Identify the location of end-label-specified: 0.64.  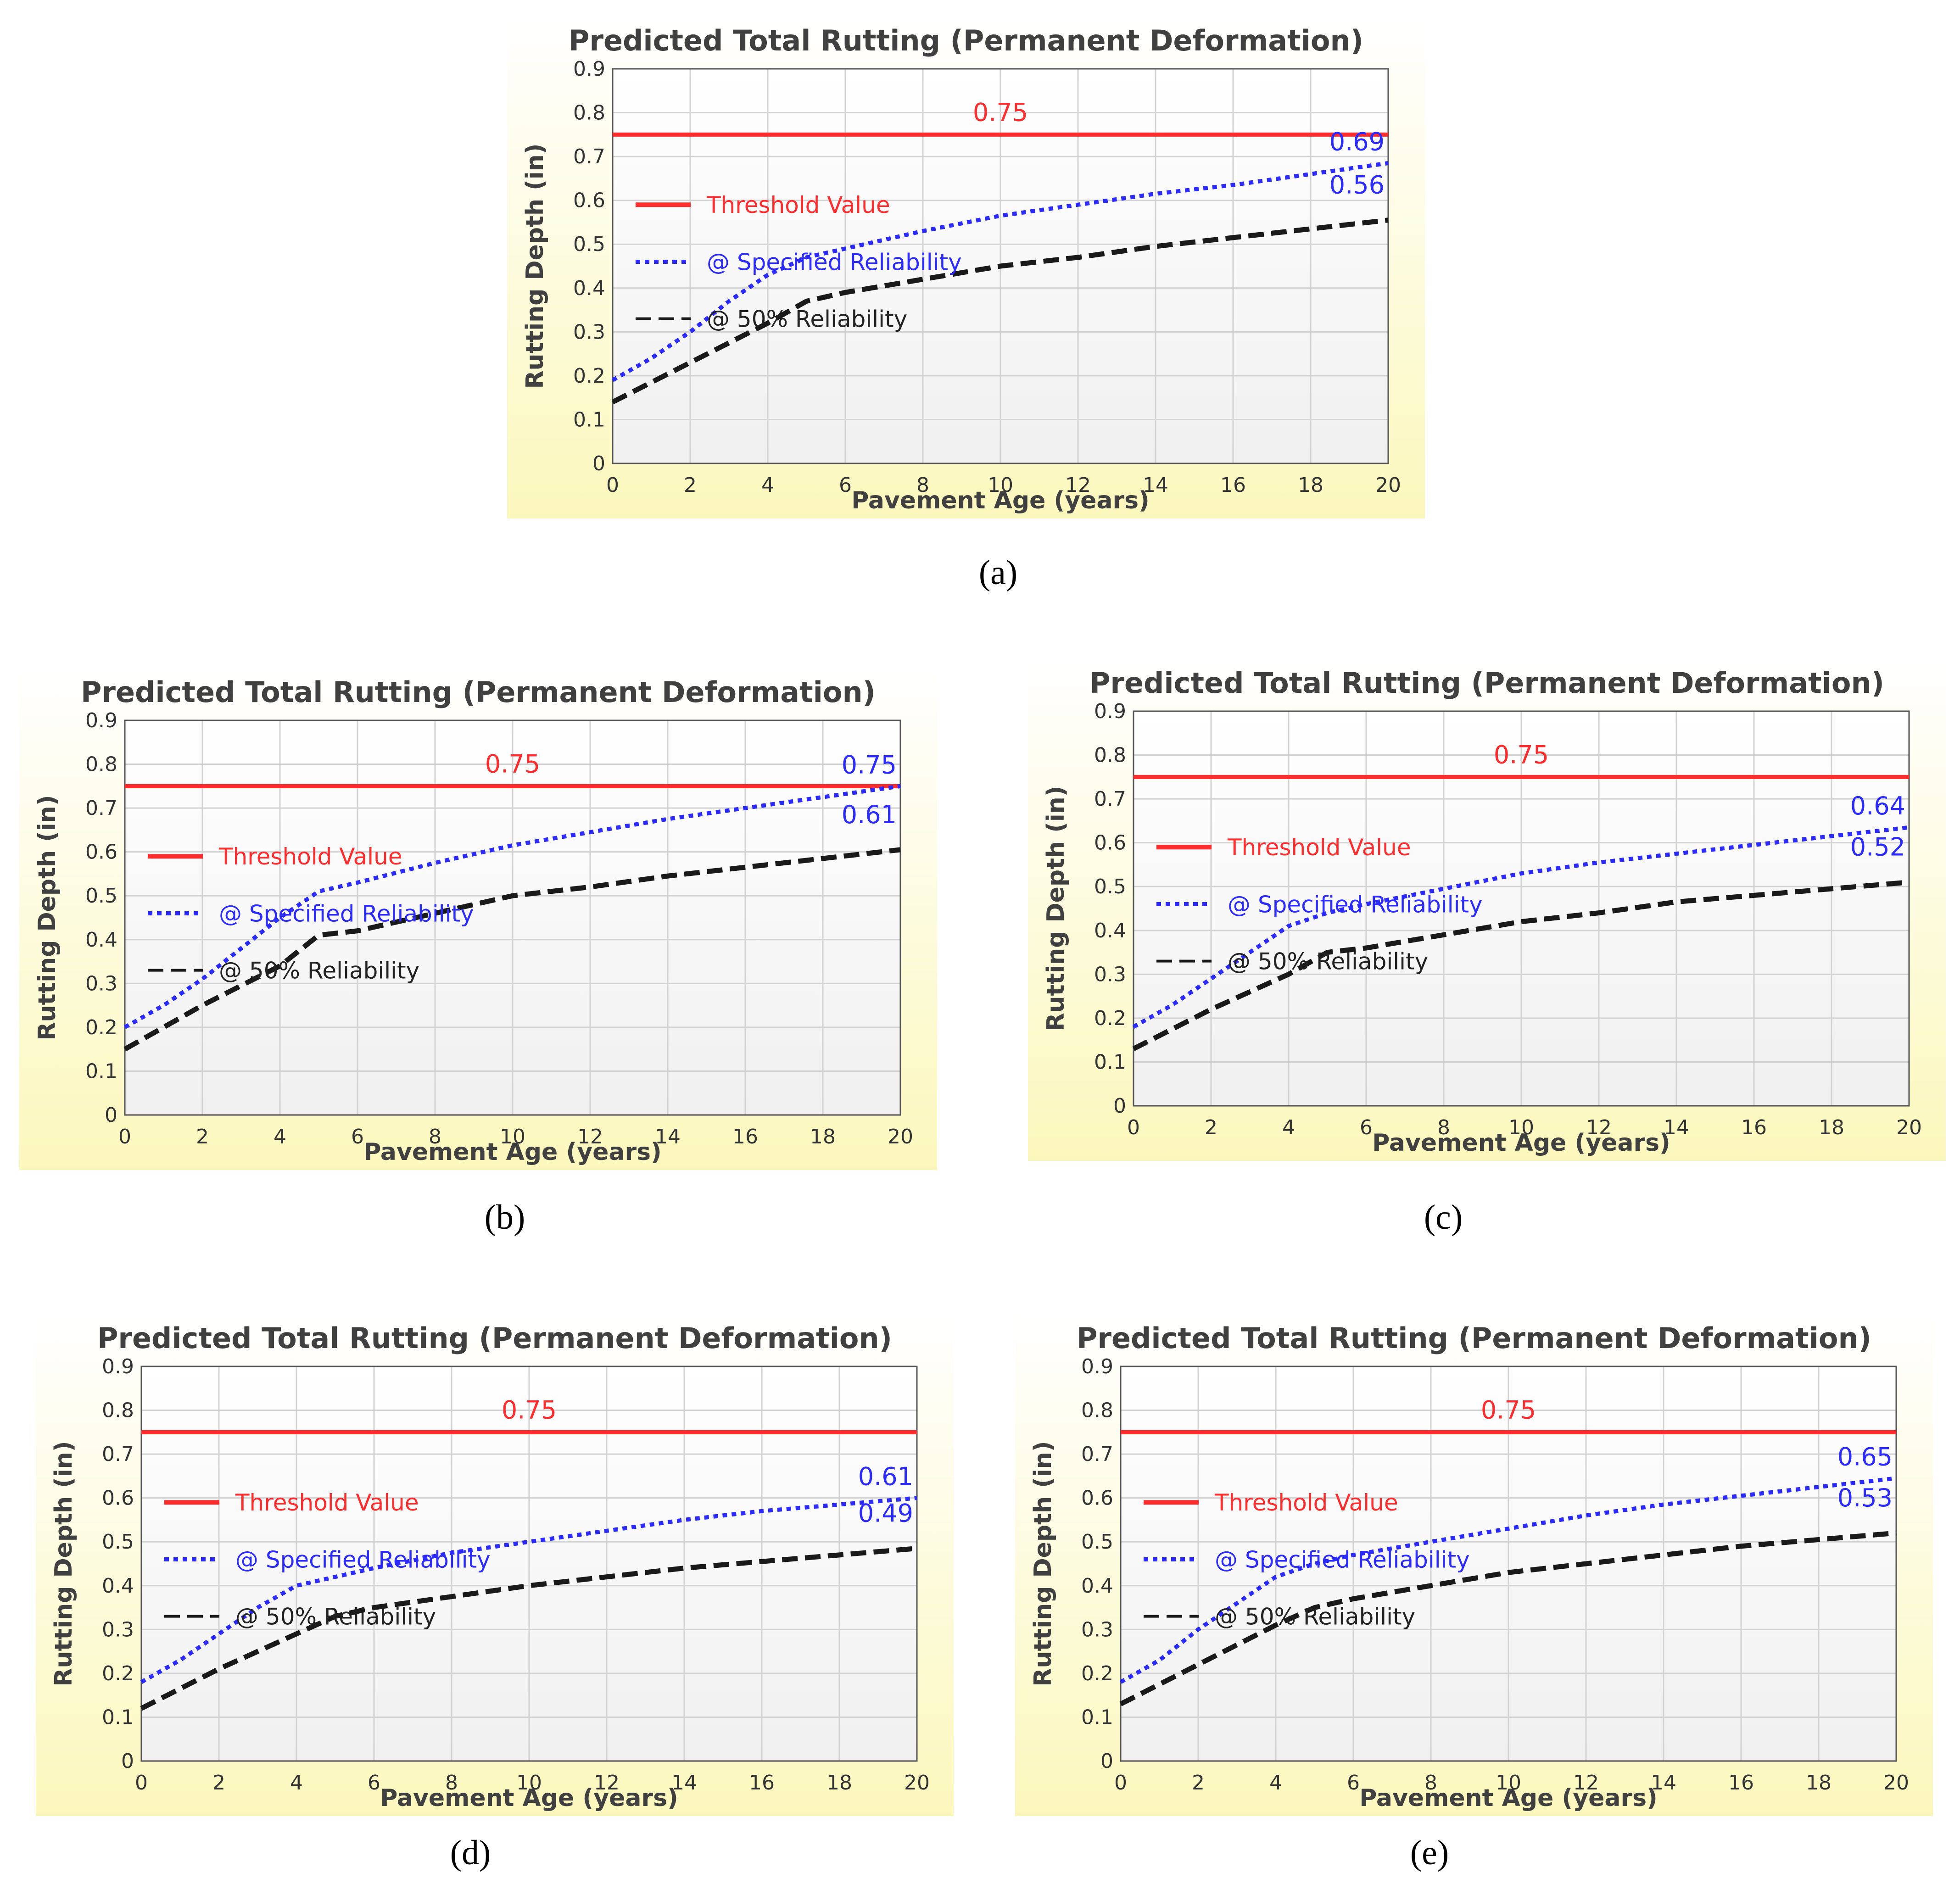
(1877, 805).